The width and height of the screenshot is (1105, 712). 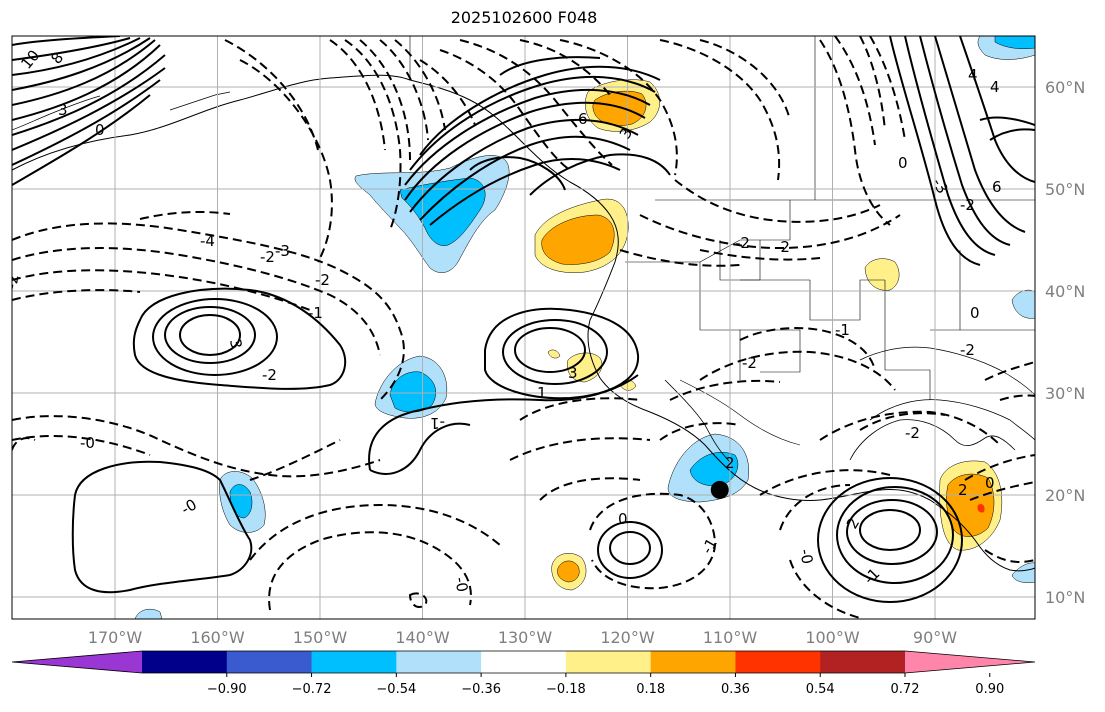 I want to click on colorbar-tick-label: 0.72, so click(x=905, y=689).